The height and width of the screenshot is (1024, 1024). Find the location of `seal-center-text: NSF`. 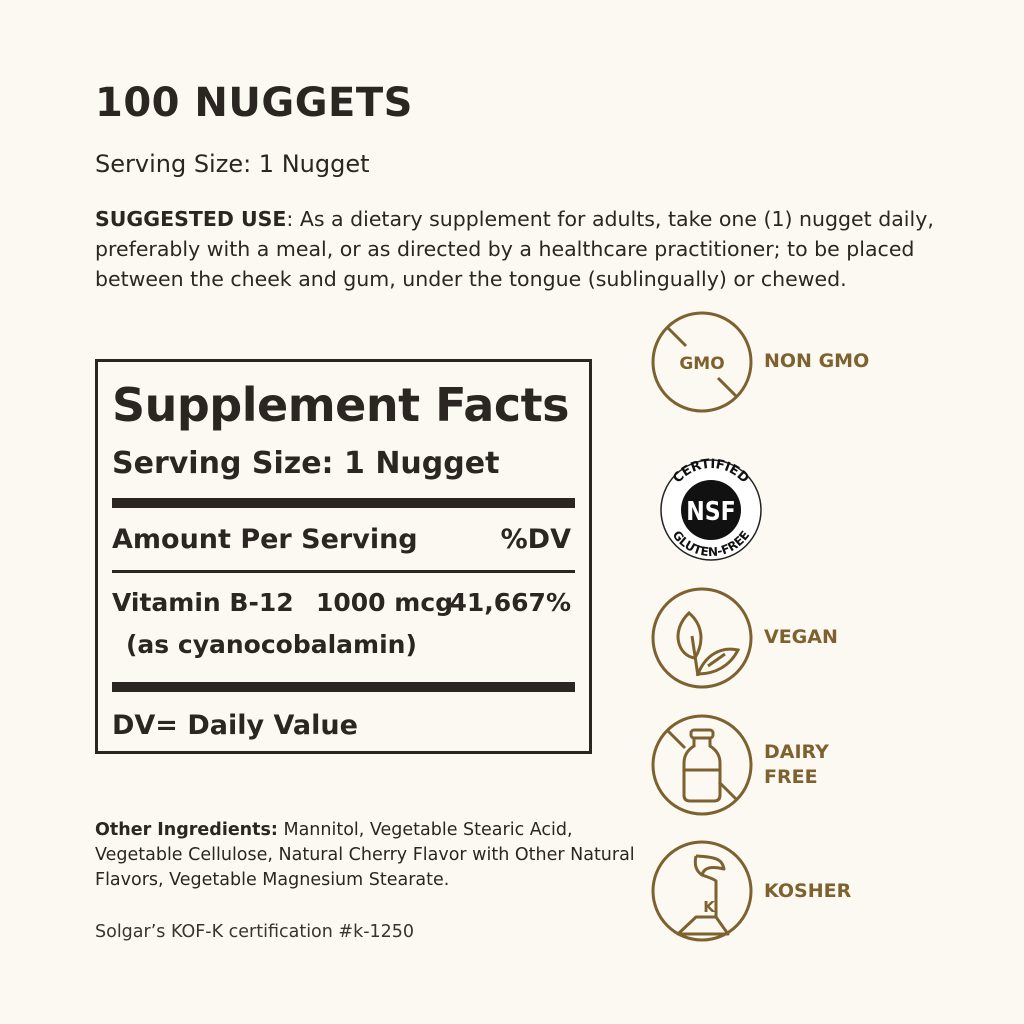

seal-center-text: NSF is located at coordinates (710, 511).